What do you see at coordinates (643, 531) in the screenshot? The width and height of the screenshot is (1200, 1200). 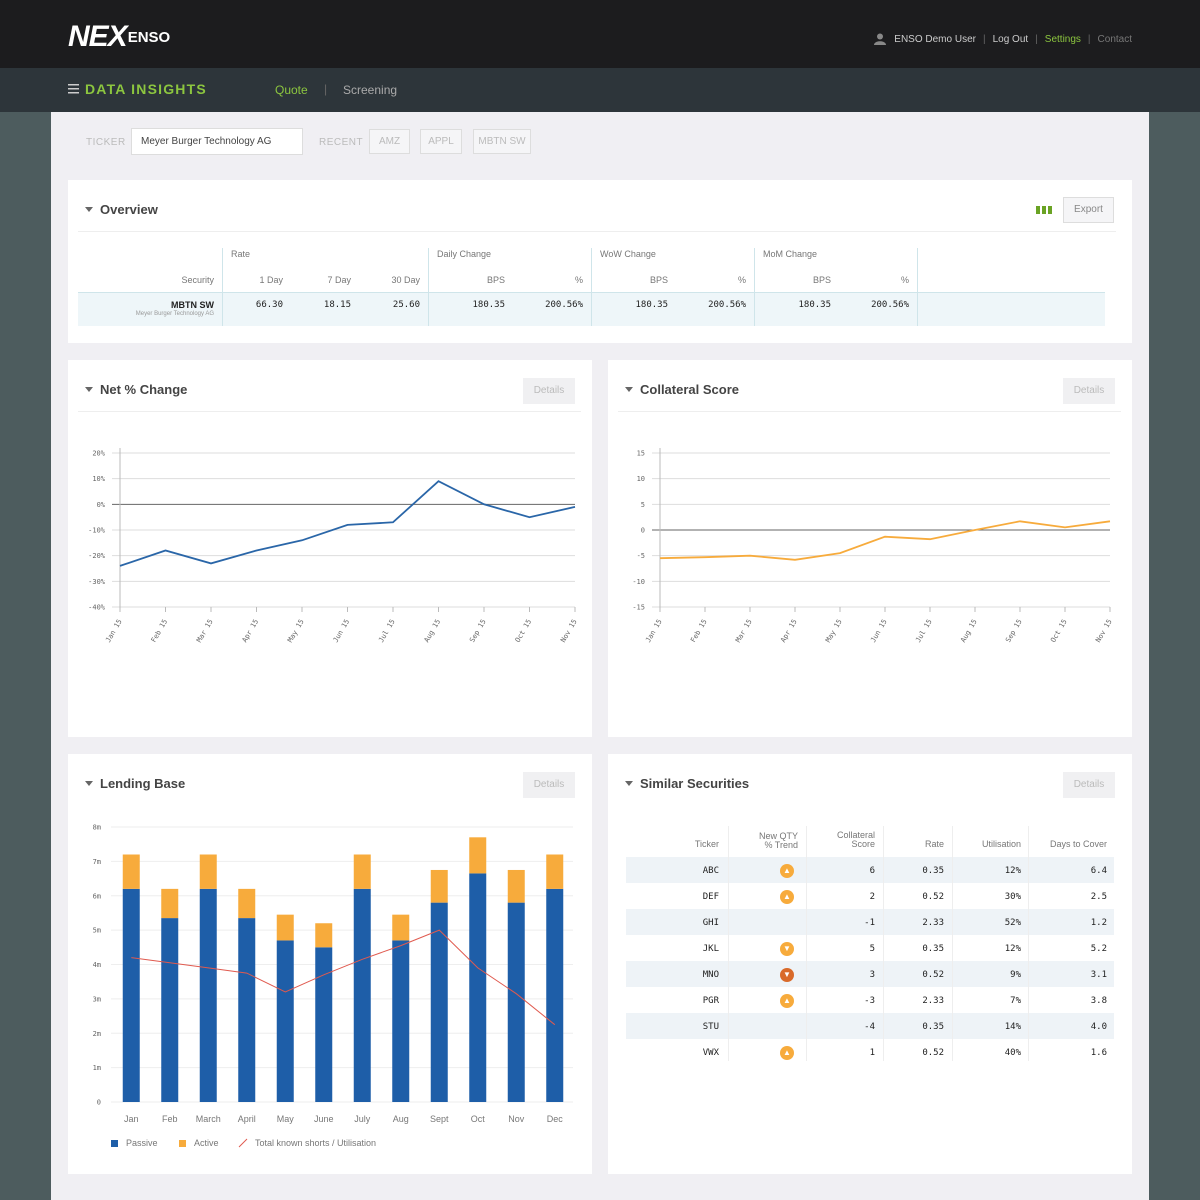 I see `y-tick-label: 0` at bounding box center [643, 531].